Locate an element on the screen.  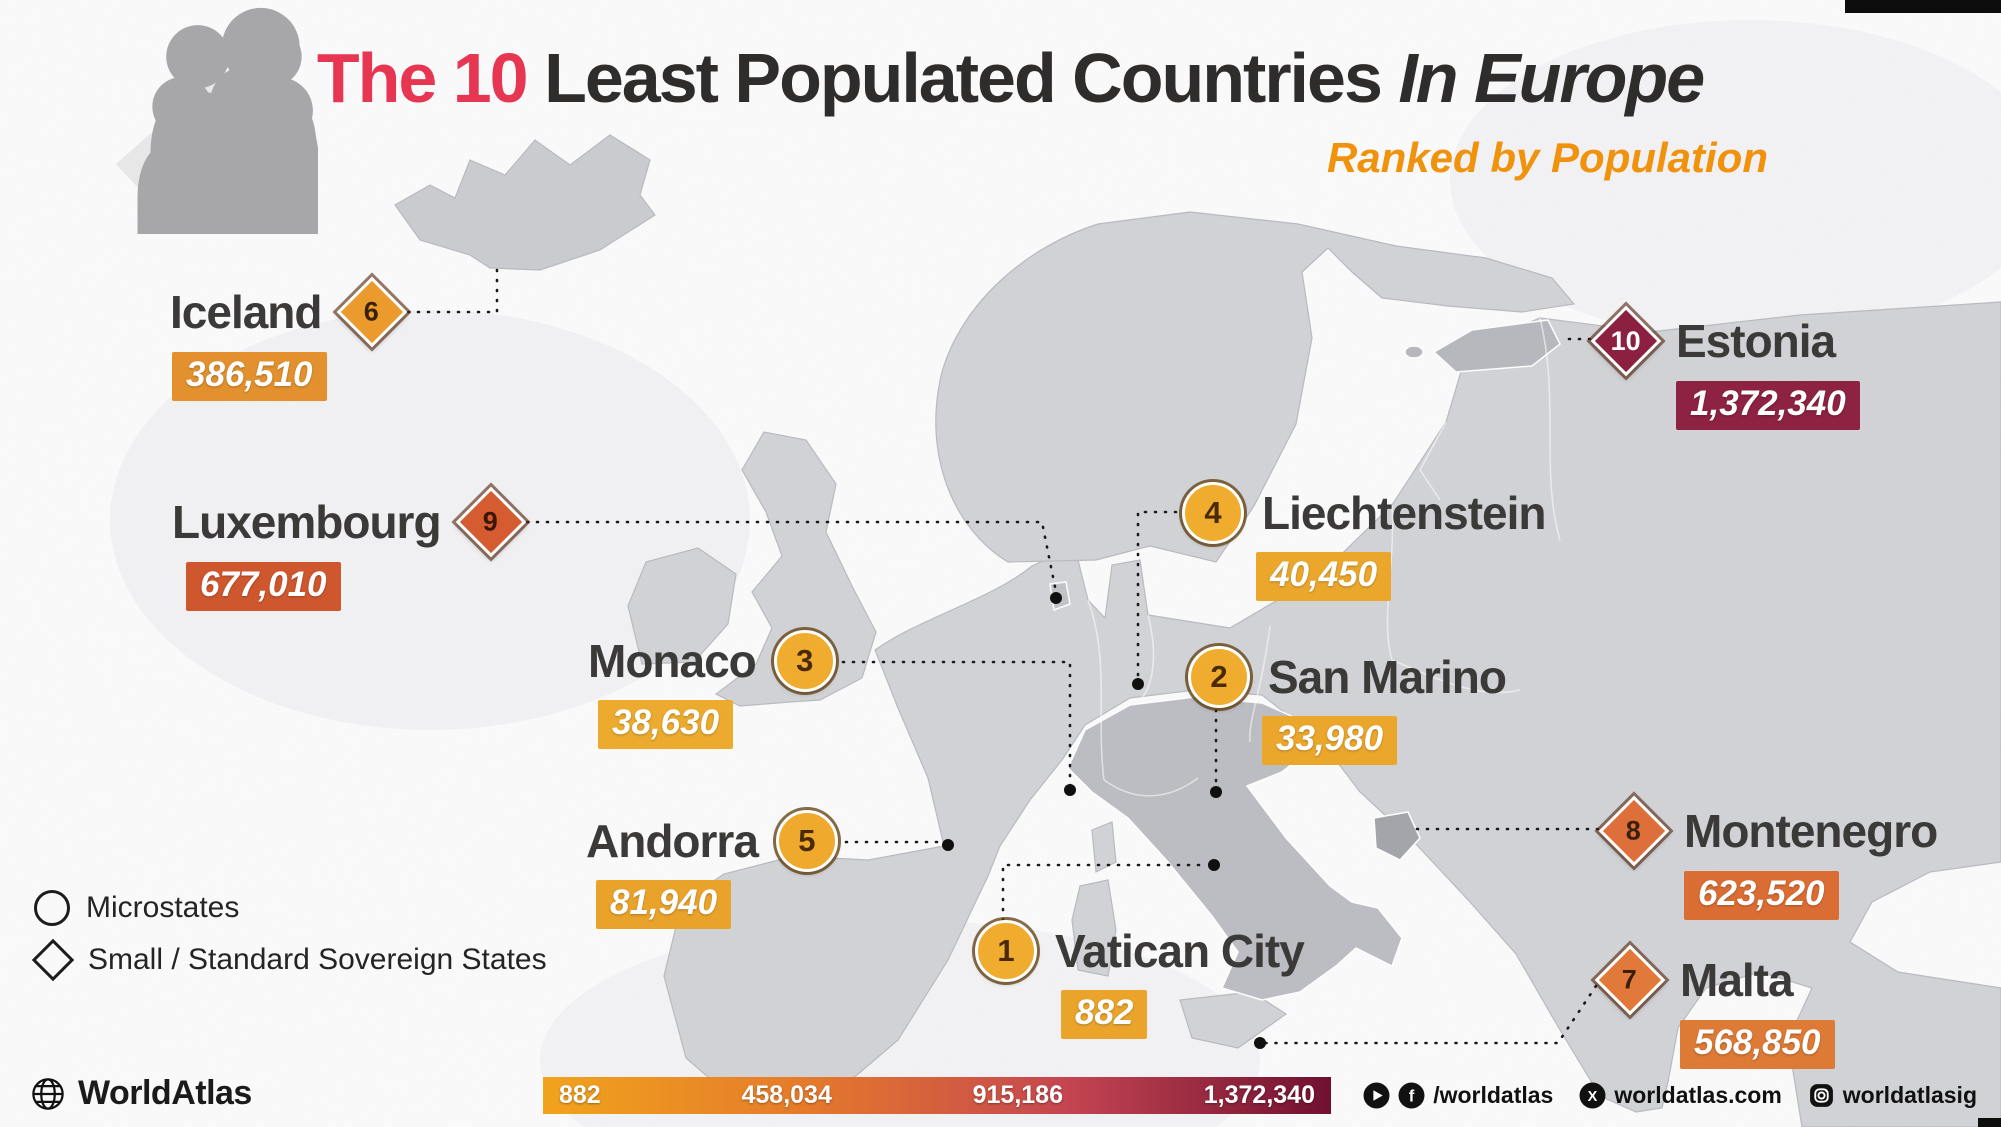
rank-badge-circle: 2 is located at coordinates (1219, 677).